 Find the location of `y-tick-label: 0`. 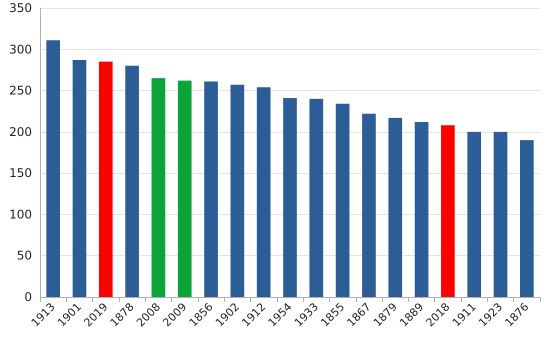

y-tick-label: 0 is located at coordinates (28, 297).